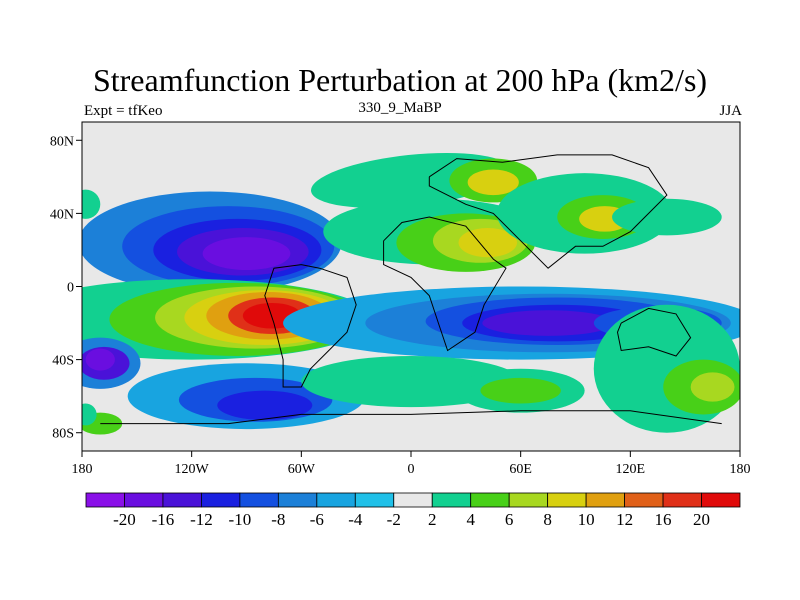 The width and height of the screenshot is (800, 600). Describe the element at coordinates (163, 519) in the screenshot. I see `colorbar-label: -16` at that location.